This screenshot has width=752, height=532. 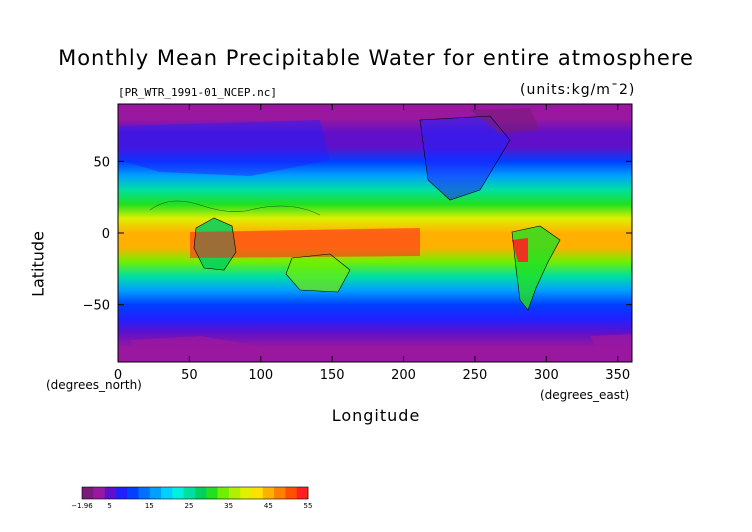 I want to click on antarctic-region-east, so click(x=611, y=345).